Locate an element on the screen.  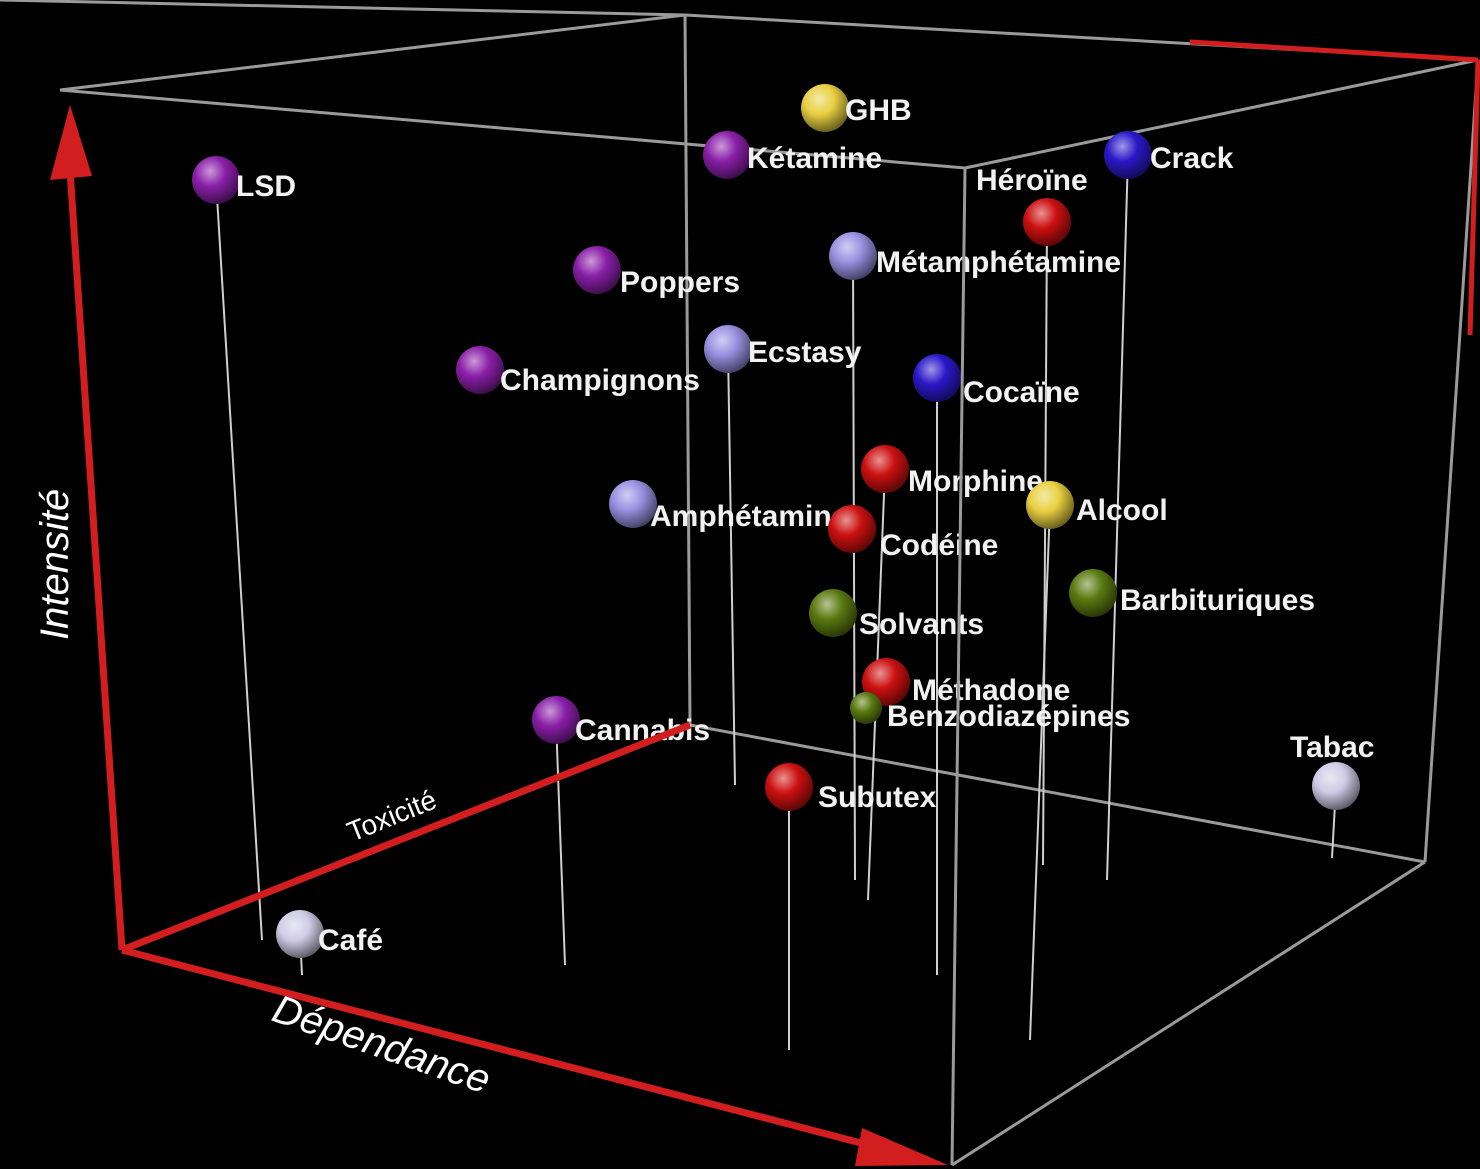
axis-title-toxicity: Toxicité is located at coordinates (392, 816).